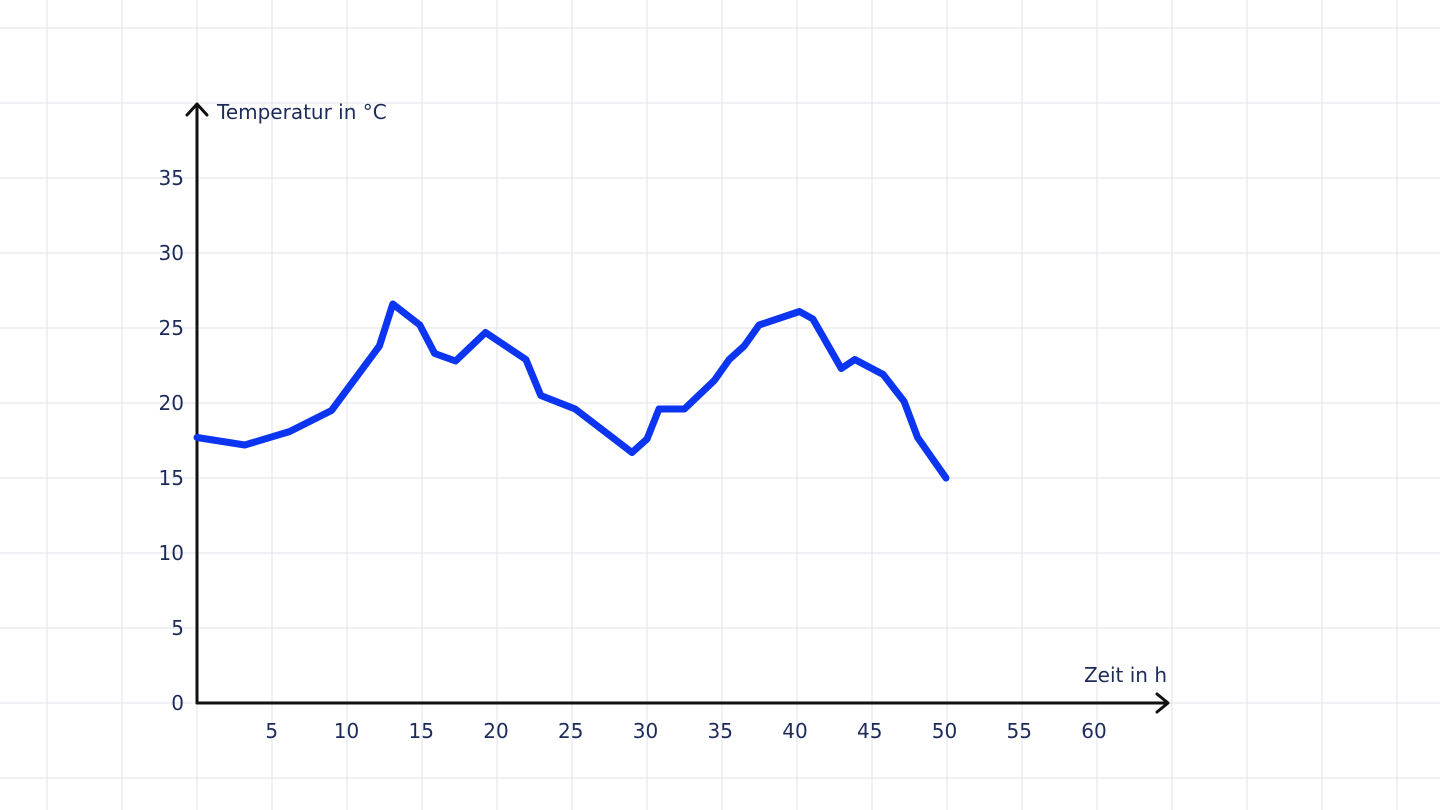  I want to click on y-tick-label: 30, so click(171, 253).